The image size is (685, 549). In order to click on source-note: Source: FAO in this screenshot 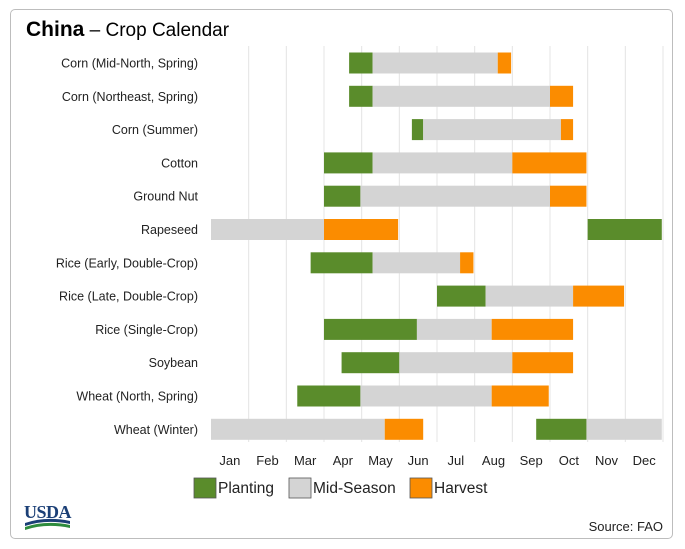, I will do `click(625, 526)`.